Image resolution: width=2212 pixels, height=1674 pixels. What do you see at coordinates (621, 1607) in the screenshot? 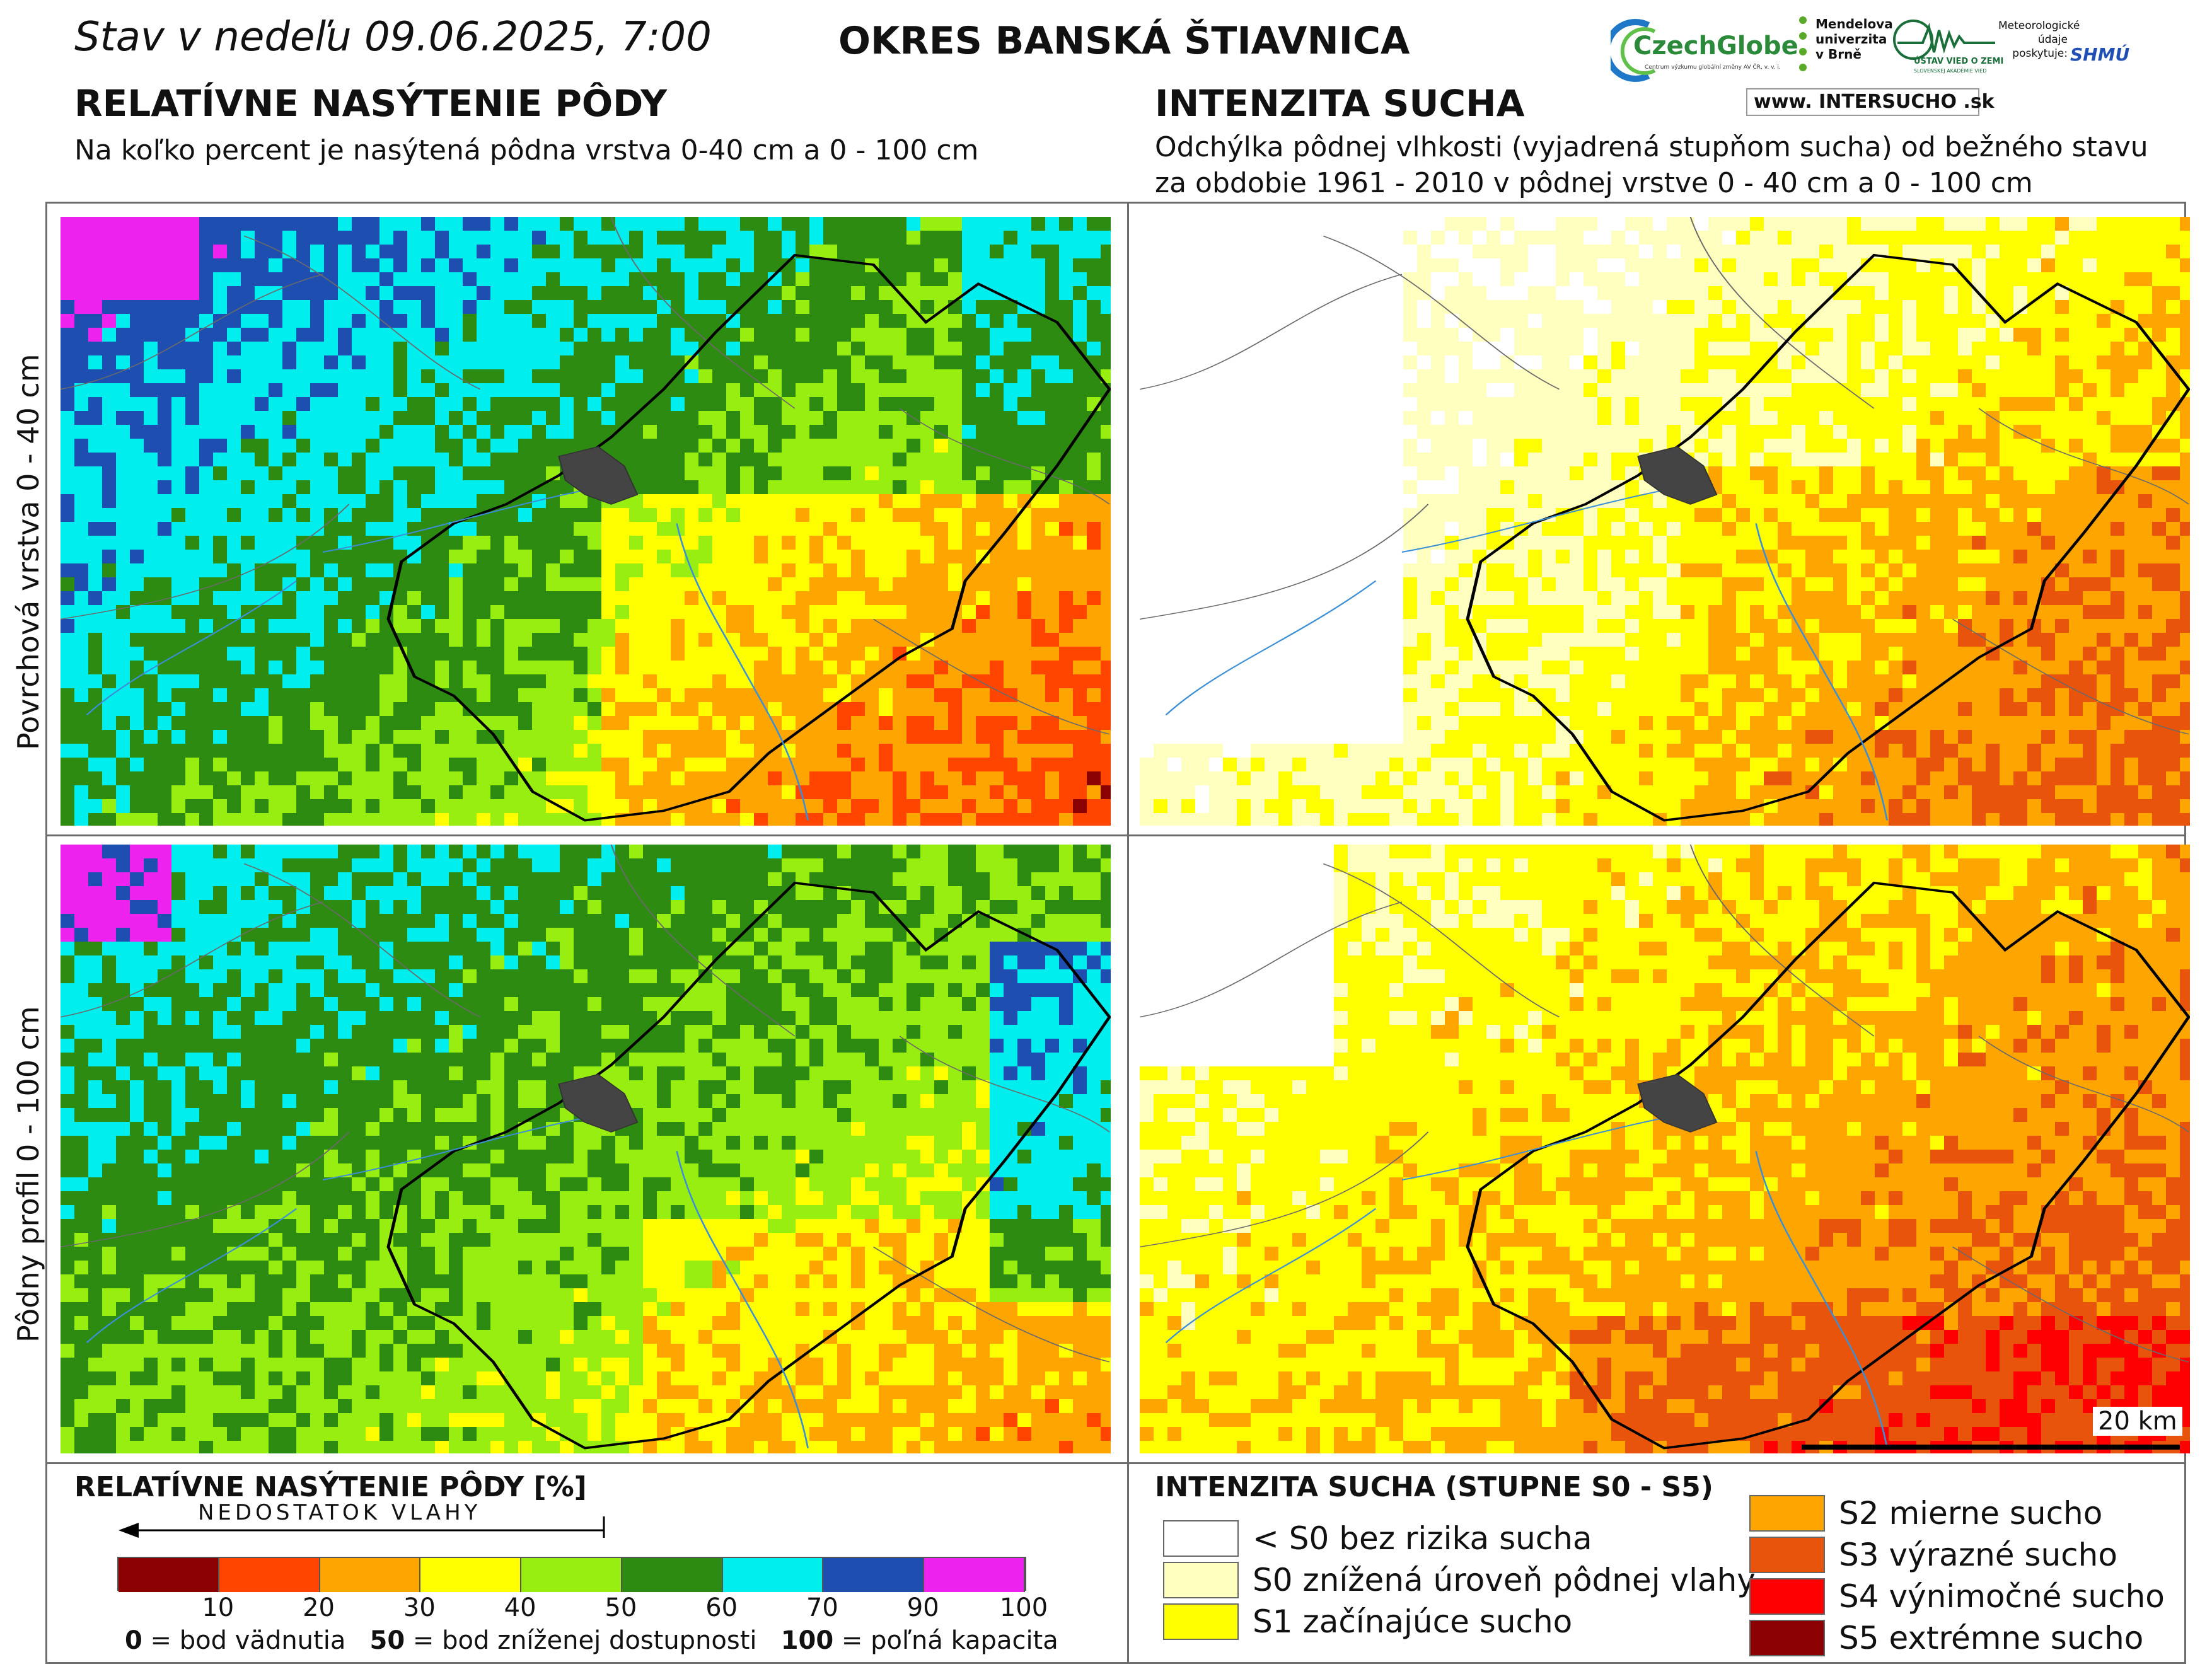
I see `saturation-tick-label: 50` at bounding box center [621, 1607].